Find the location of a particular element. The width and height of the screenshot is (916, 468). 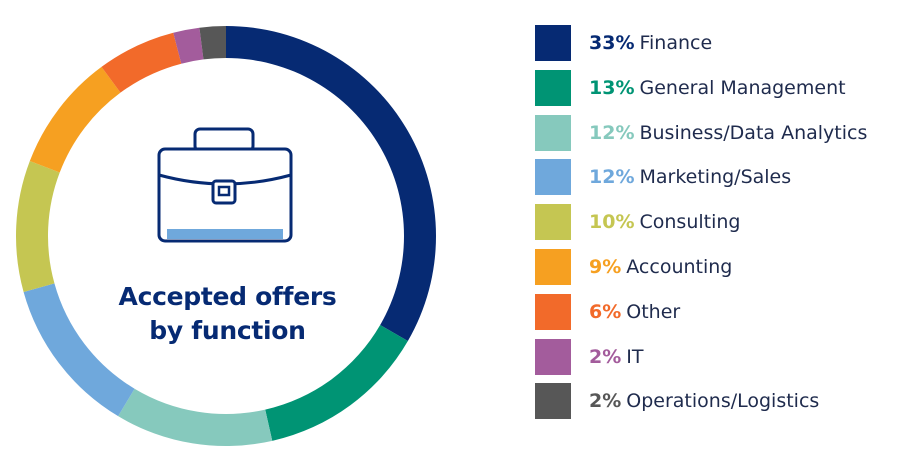

legend-category: Operations/Logistics is located at coordinates (723, 401).